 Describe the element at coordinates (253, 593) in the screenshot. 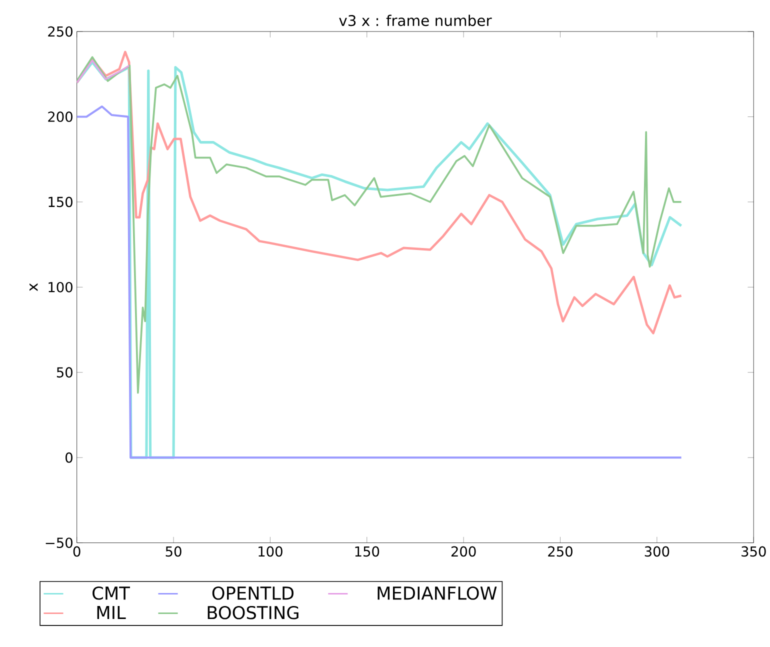

I see `legend-label: OPENTLD` at that location.